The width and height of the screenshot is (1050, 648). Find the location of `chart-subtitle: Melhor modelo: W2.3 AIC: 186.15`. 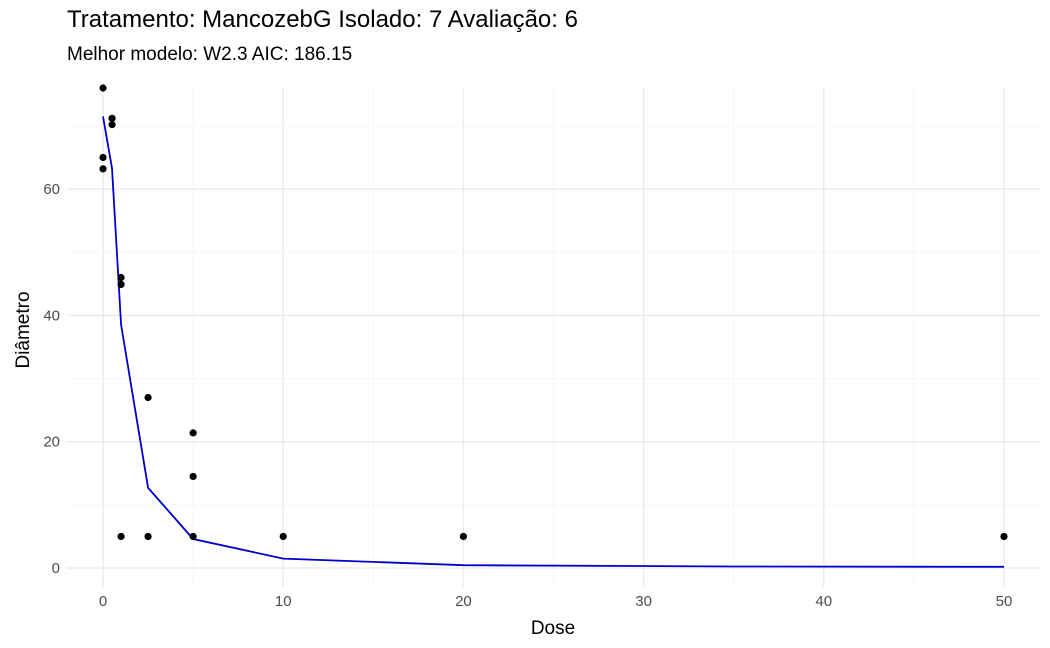

chart-subtitle: Melhor modelo: W2.3 AIC: 186.15 is located at coordinates (210, 54).